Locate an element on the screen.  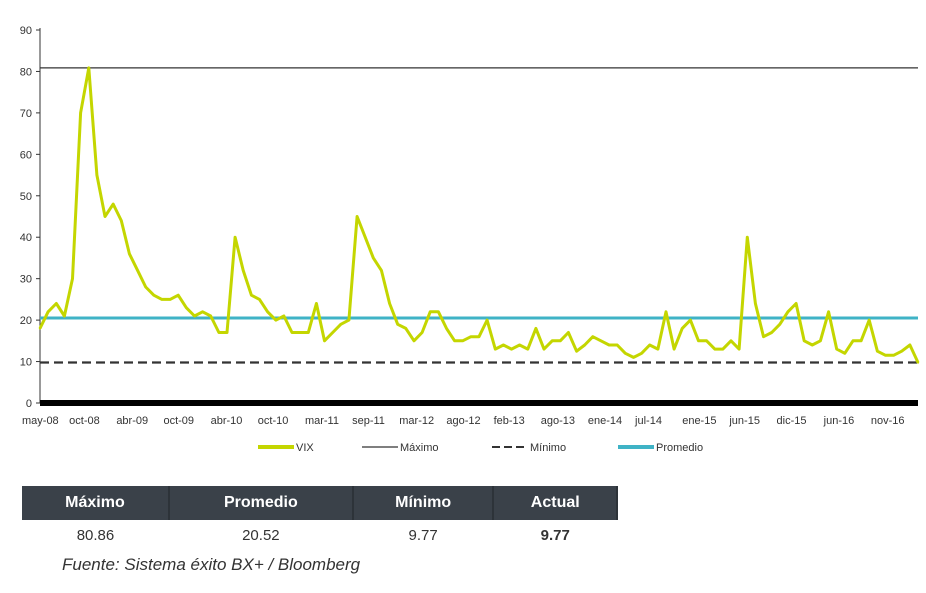
stats-value-promedio: 20.52 is located at coordinates (261, 535).